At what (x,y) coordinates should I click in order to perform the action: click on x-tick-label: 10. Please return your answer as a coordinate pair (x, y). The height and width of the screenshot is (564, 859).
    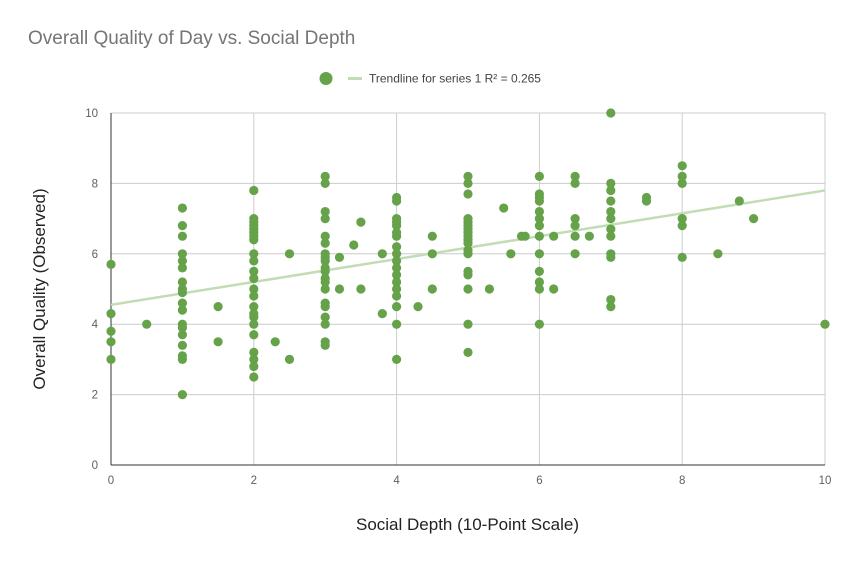
    Looking at the image, I should click on (825, 481).